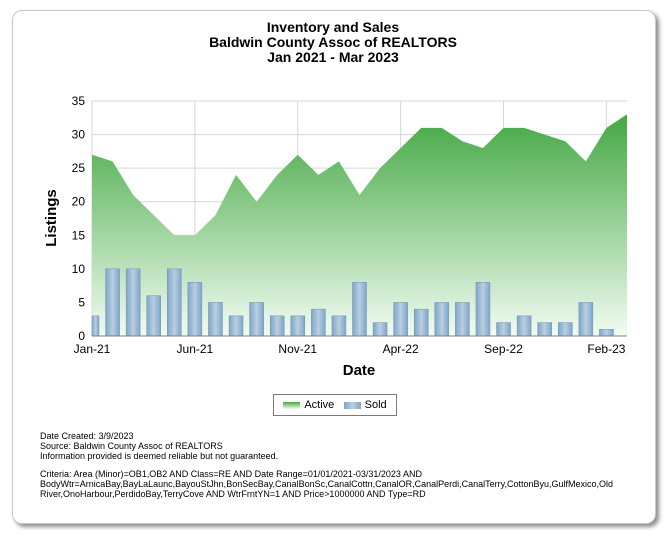 The image size is (671, 538). I want to click on source-text: Source: Baldwin County Assoc of REALTORS, so click(131, 446).